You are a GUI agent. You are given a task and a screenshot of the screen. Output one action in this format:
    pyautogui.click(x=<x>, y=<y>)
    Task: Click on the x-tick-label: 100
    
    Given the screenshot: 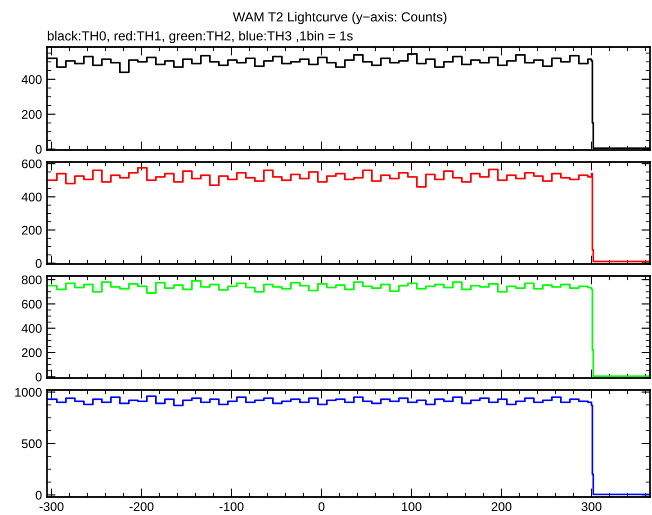 What is the action you would take?
    pyautogui.click(x=412, y=507)
    